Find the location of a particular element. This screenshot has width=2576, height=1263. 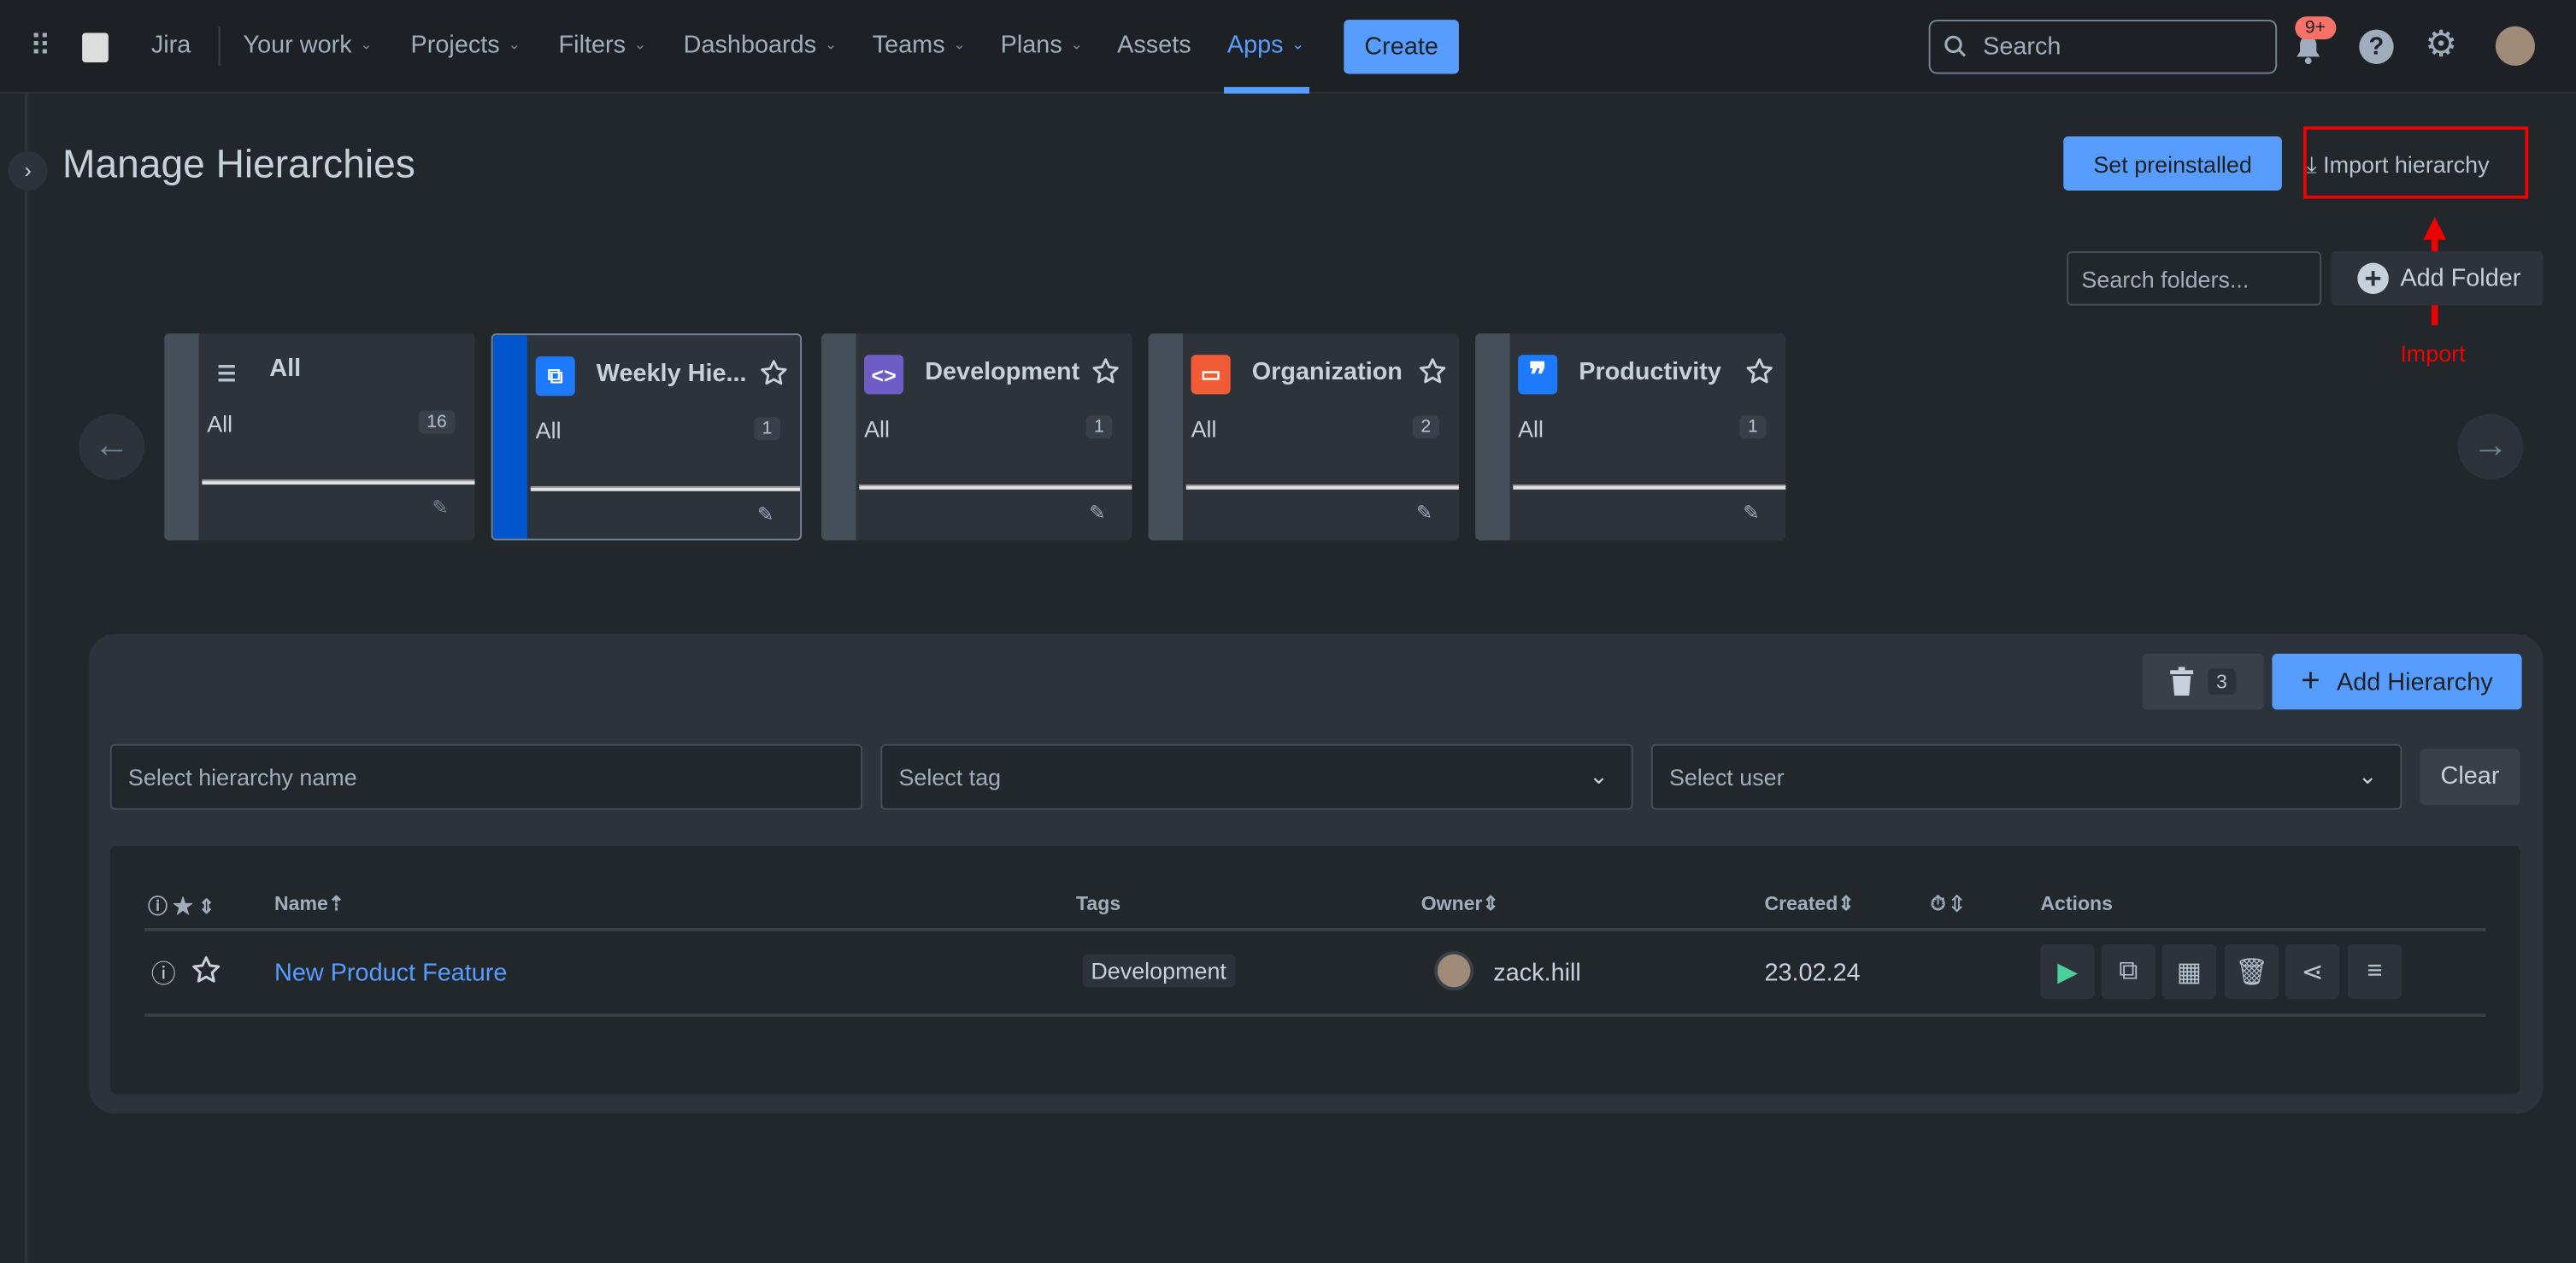

nav-plans: Plans ⌄ is located at coordinates (1042, 46).